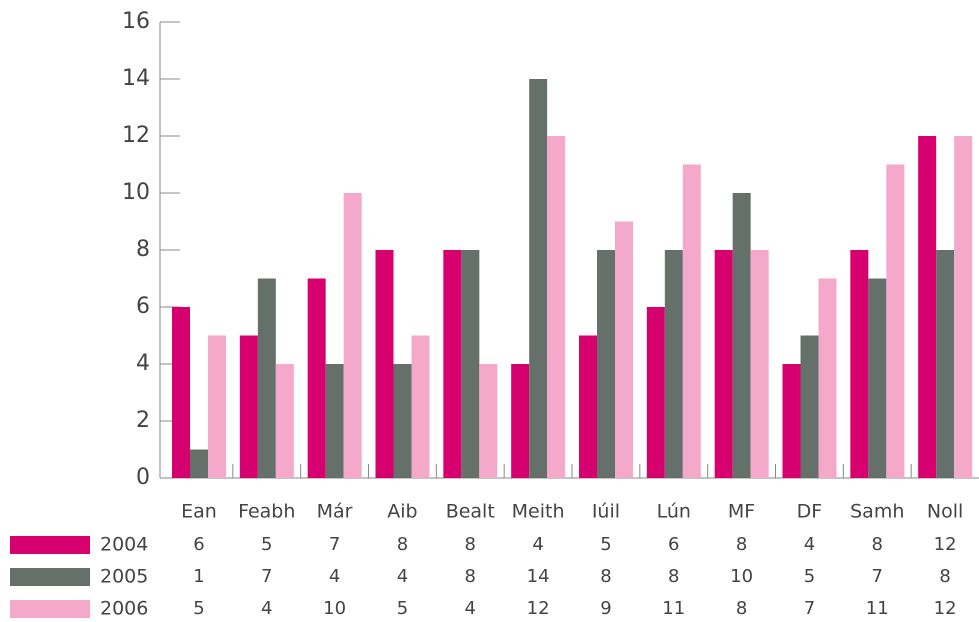 This screenshot has width=979, height=622. I want to click on x-tick-label: Meith, so click(538, 512).